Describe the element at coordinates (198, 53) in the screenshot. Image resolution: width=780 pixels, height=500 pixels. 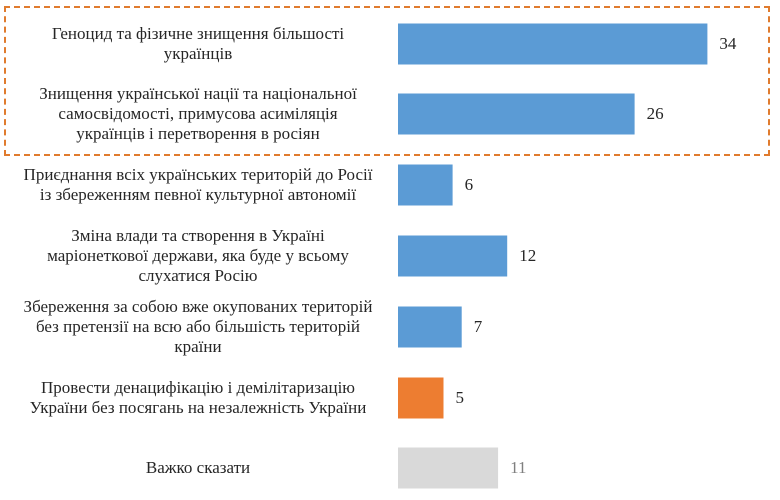
I see `category-label-line: українців` at that location.